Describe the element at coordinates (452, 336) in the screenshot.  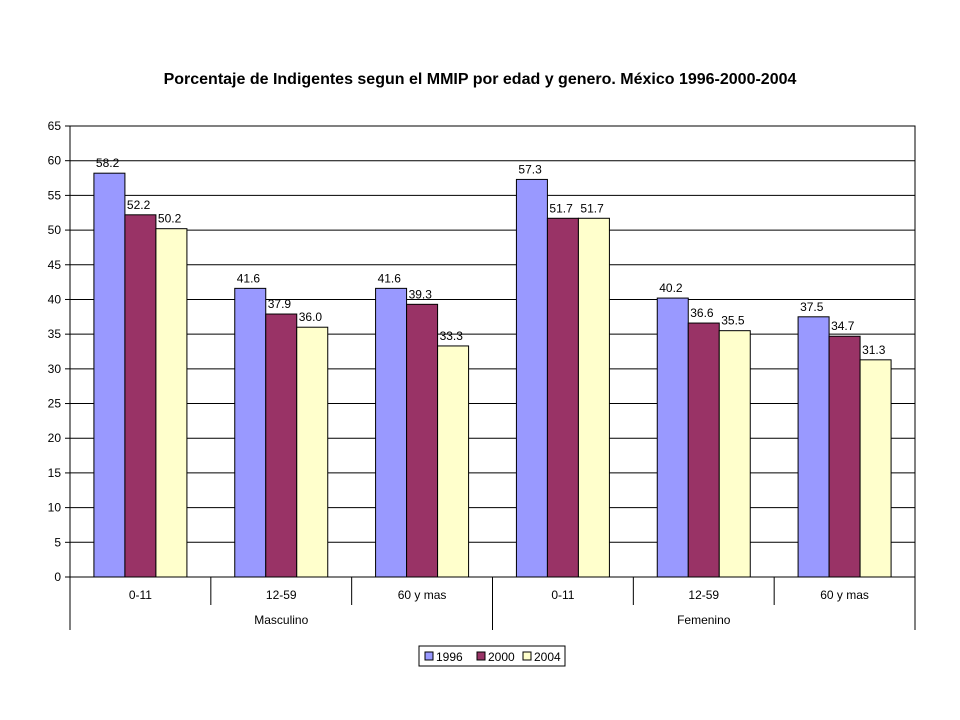
I see `data-label: 33.3` at that location.